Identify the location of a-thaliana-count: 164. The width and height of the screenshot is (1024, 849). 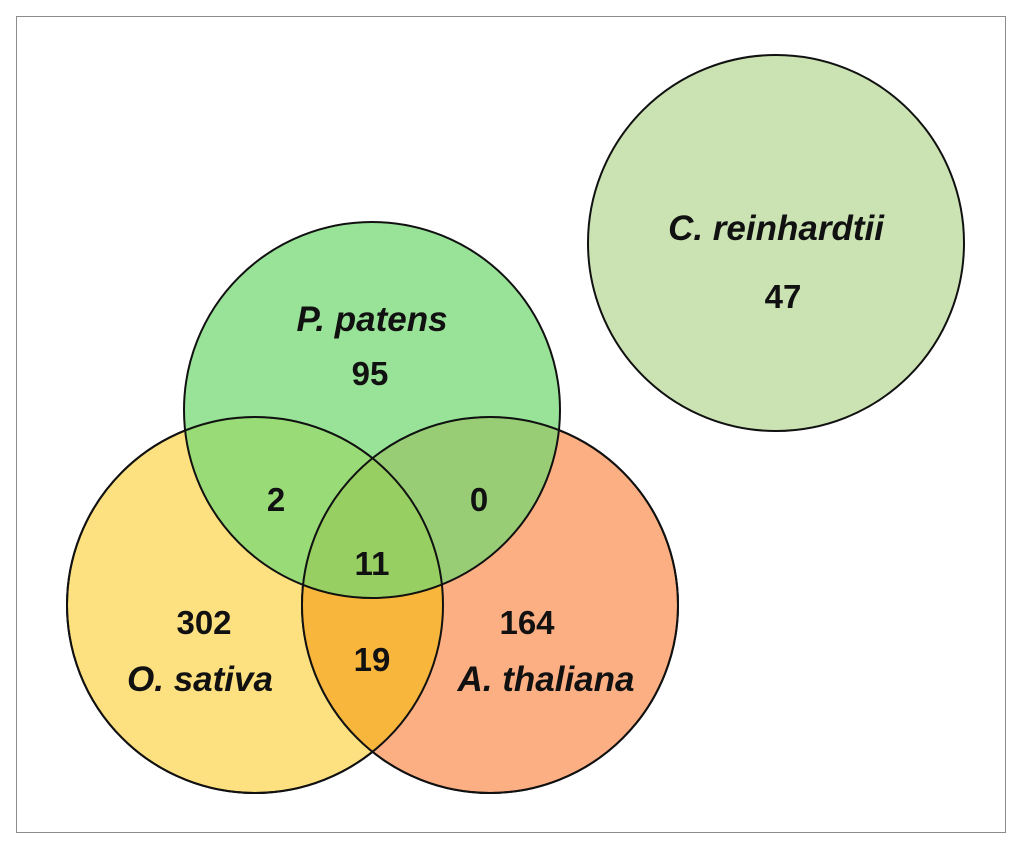
(527, 622).